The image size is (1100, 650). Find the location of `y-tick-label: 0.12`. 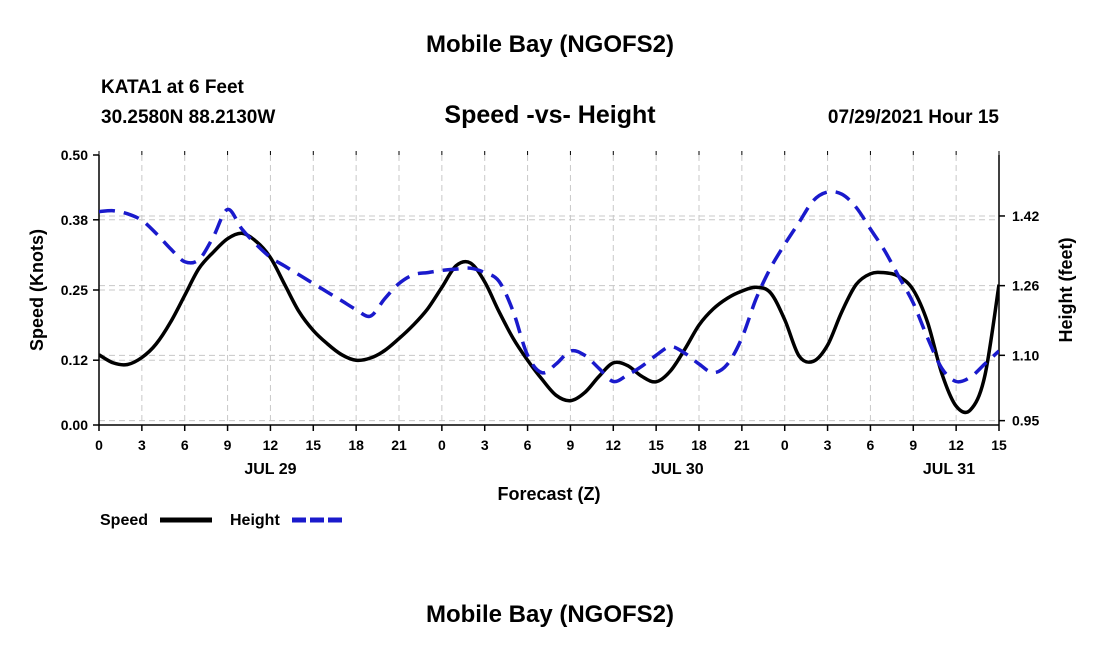

y-tick-label: 0.12 is located at coordinates (74, 360).